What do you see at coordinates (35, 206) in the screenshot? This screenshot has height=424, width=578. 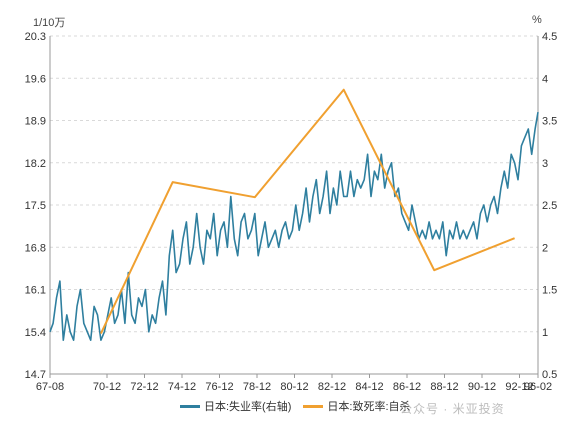 I see `left-axis-tick-label: 17.5` at bounding box center [35, 206].